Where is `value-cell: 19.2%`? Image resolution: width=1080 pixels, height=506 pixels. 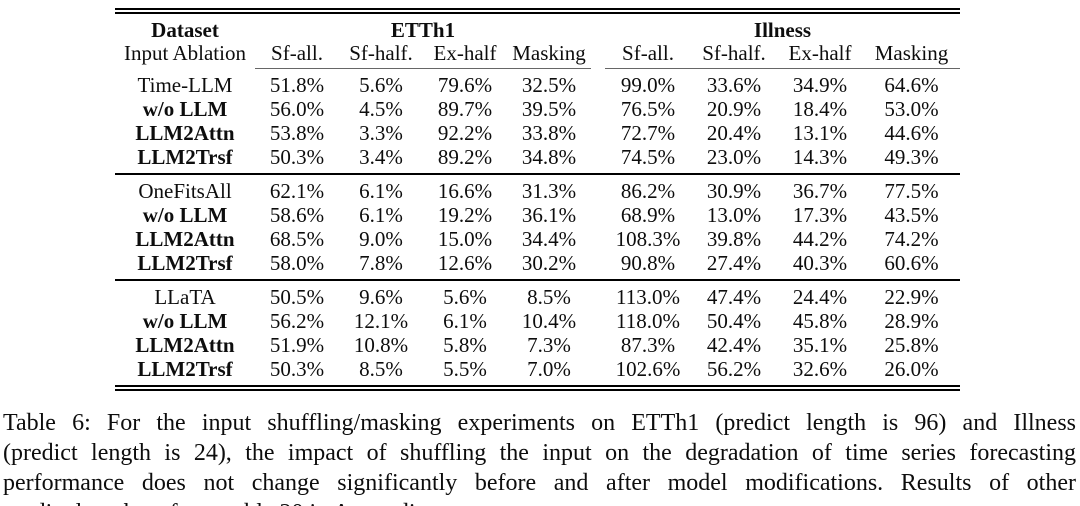
value-cell: 19.2% is located at coordinates (465, 215).